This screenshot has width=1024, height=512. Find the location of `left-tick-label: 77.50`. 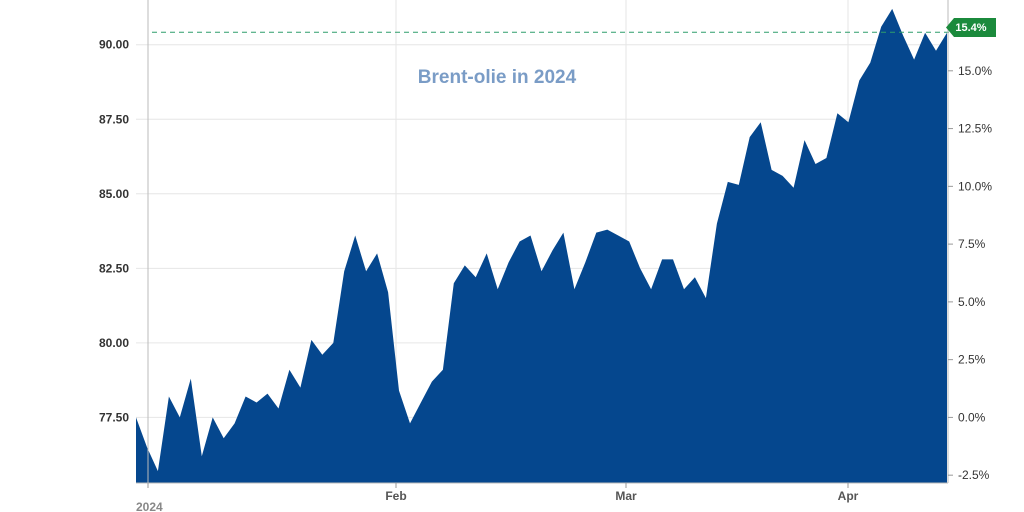

left-tick-label: 77.50 is located at coordinates (114, 417).